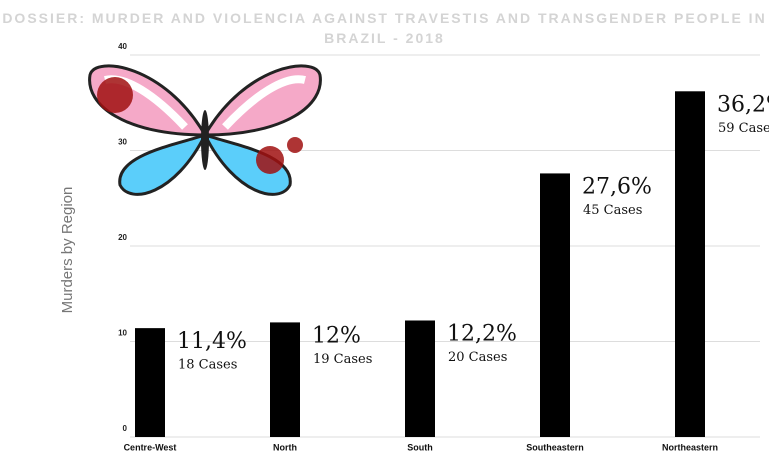  What do you see at coordinates (690, 447) in the screenshot?
I see `x-tick-label: Northeastern` at bounding box center [690, 447].